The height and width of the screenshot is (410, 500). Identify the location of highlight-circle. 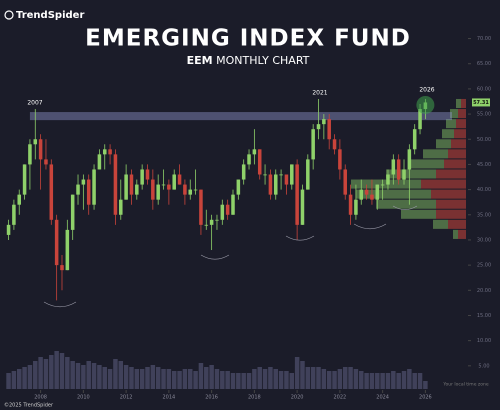
(425, 104).